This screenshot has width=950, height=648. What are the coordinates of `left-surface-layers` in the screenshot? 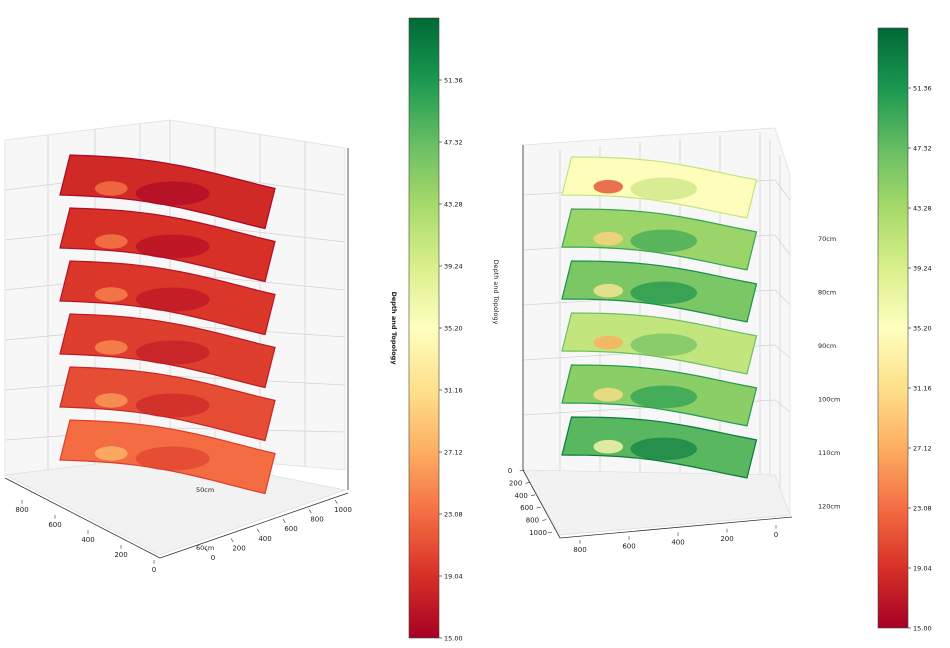 It's located at (167, 324).